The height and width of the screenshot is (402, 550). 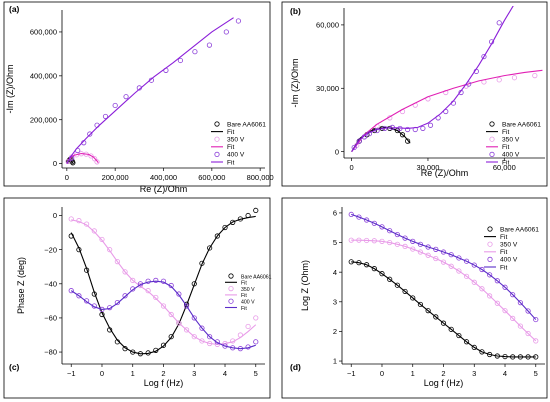 I want to click on x-tick-label: 60,000, so click(x=504, y=167).